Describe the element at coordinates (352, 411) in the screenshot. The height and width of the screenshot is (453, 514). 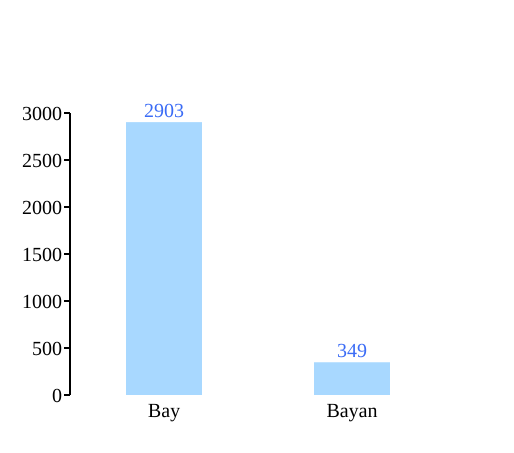
I see `x-tick-label: Bayan` at that location.